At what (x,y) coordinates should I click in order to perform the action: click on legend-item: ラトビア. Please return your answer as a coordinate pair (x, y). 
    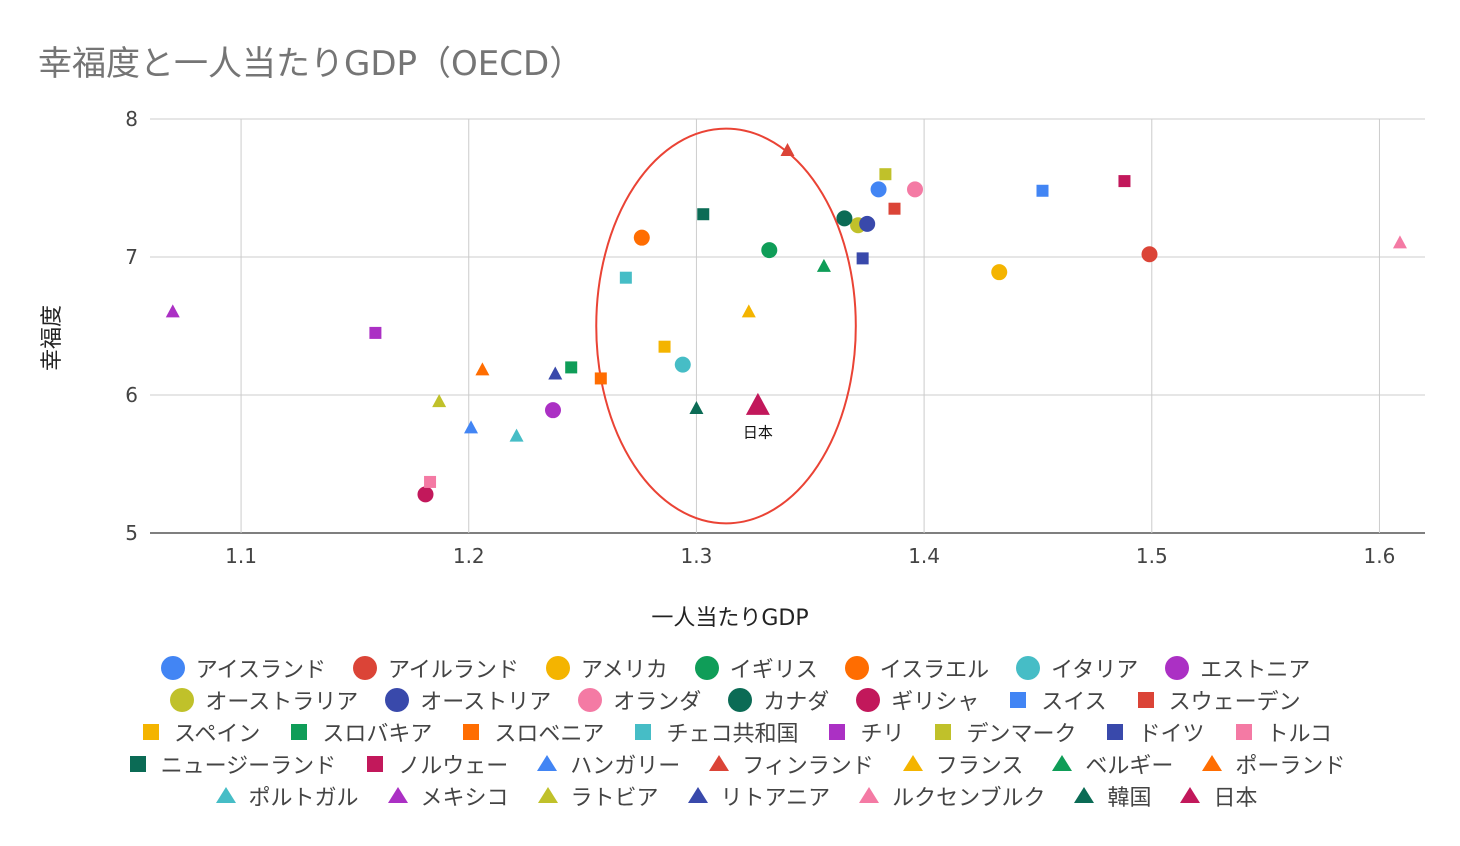
    Looking at the image, I should click on (597, 796).